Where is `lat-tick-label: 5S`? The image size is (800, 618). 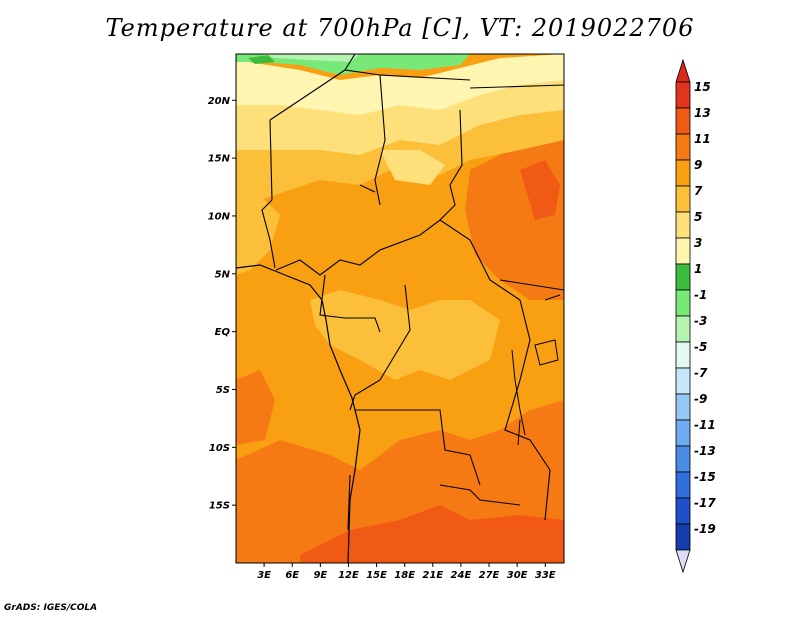 lat-tick-label: 5S is located at coordinates (223, 390).